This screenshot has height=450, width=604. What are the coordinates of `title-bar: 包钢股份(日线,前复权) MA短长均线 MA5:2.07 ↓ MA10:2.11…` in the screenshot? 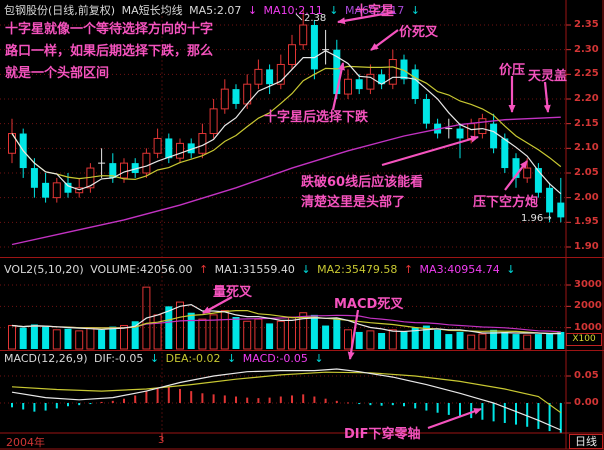 It's located at (213, 10).